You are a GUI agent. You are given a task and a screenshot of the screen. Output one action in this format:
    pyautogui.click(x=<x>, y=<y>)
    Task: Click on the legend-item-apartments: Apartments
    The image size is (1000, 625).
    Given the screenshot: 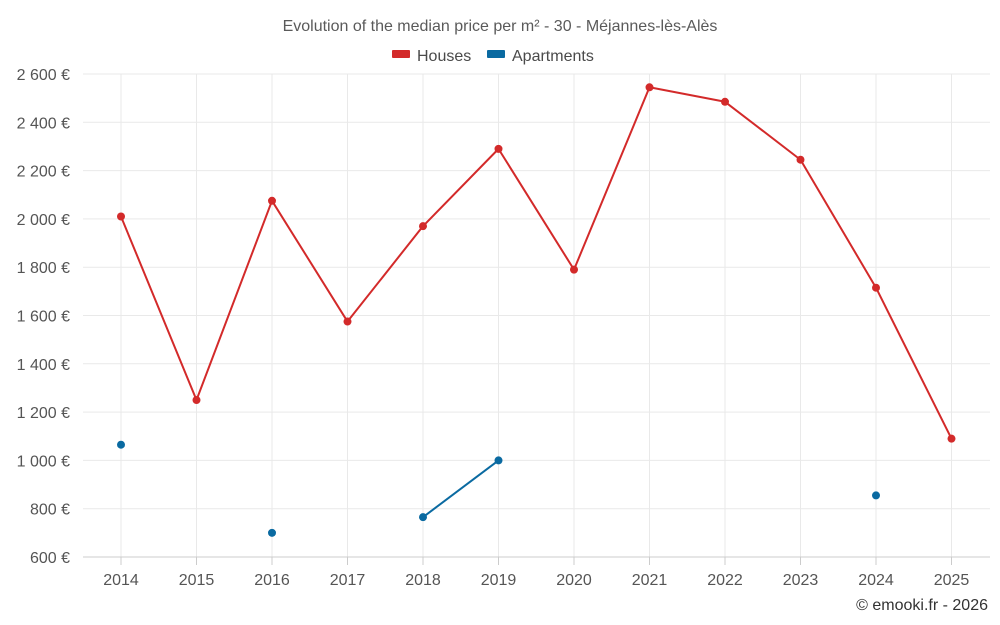 What is the action you would take?
    pyautogui.click(x=540, y=56)
    